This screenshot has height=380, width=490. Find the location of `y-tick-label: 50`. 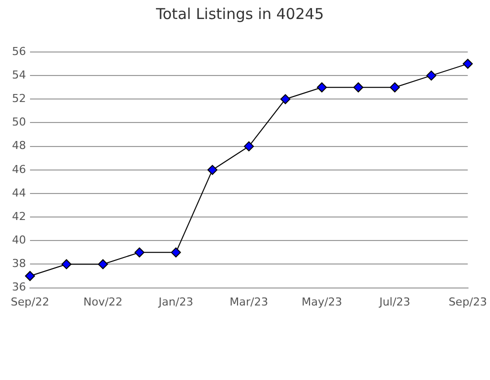

y-tick-label: 50 is located at coordinates (19, 122).